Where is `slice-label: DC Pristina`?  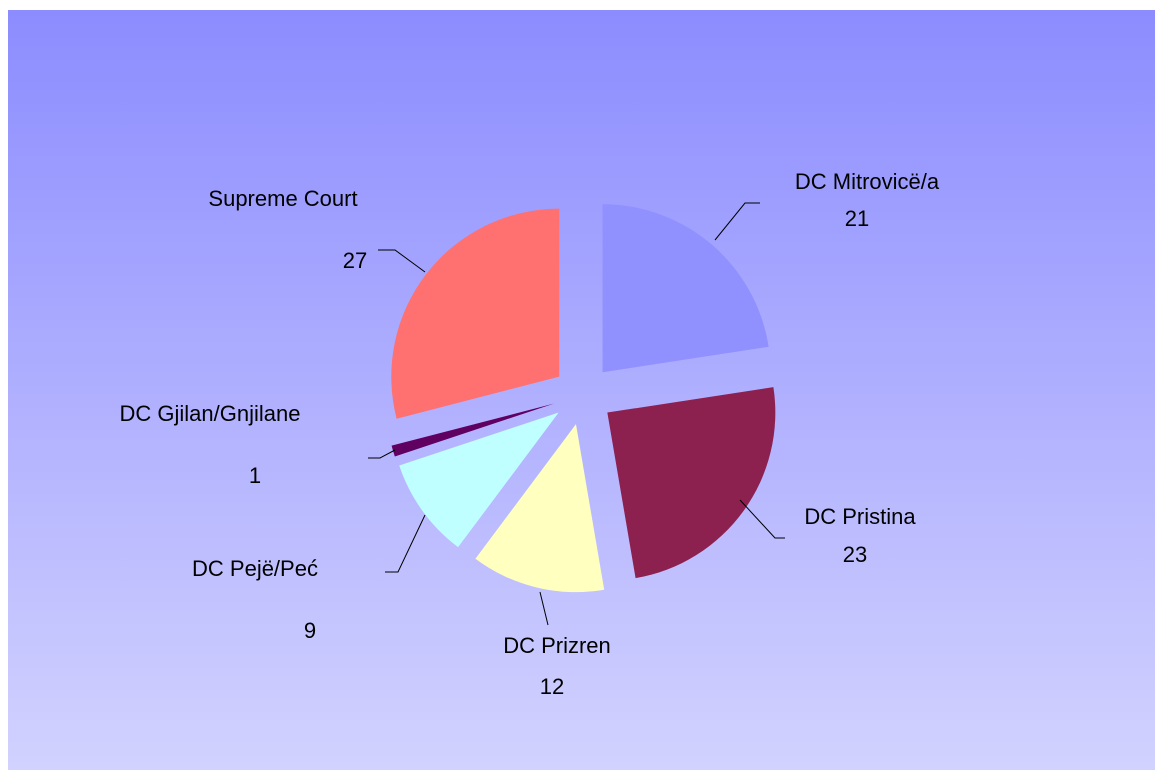
slice-label: DC Pristina is located at coordinates (860, 516).